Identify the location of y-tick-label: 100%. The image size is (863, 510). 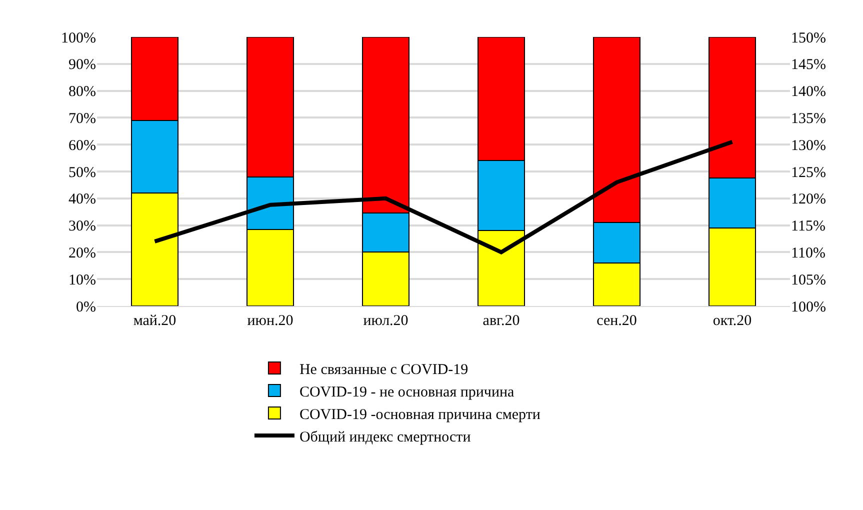
(78, 38).